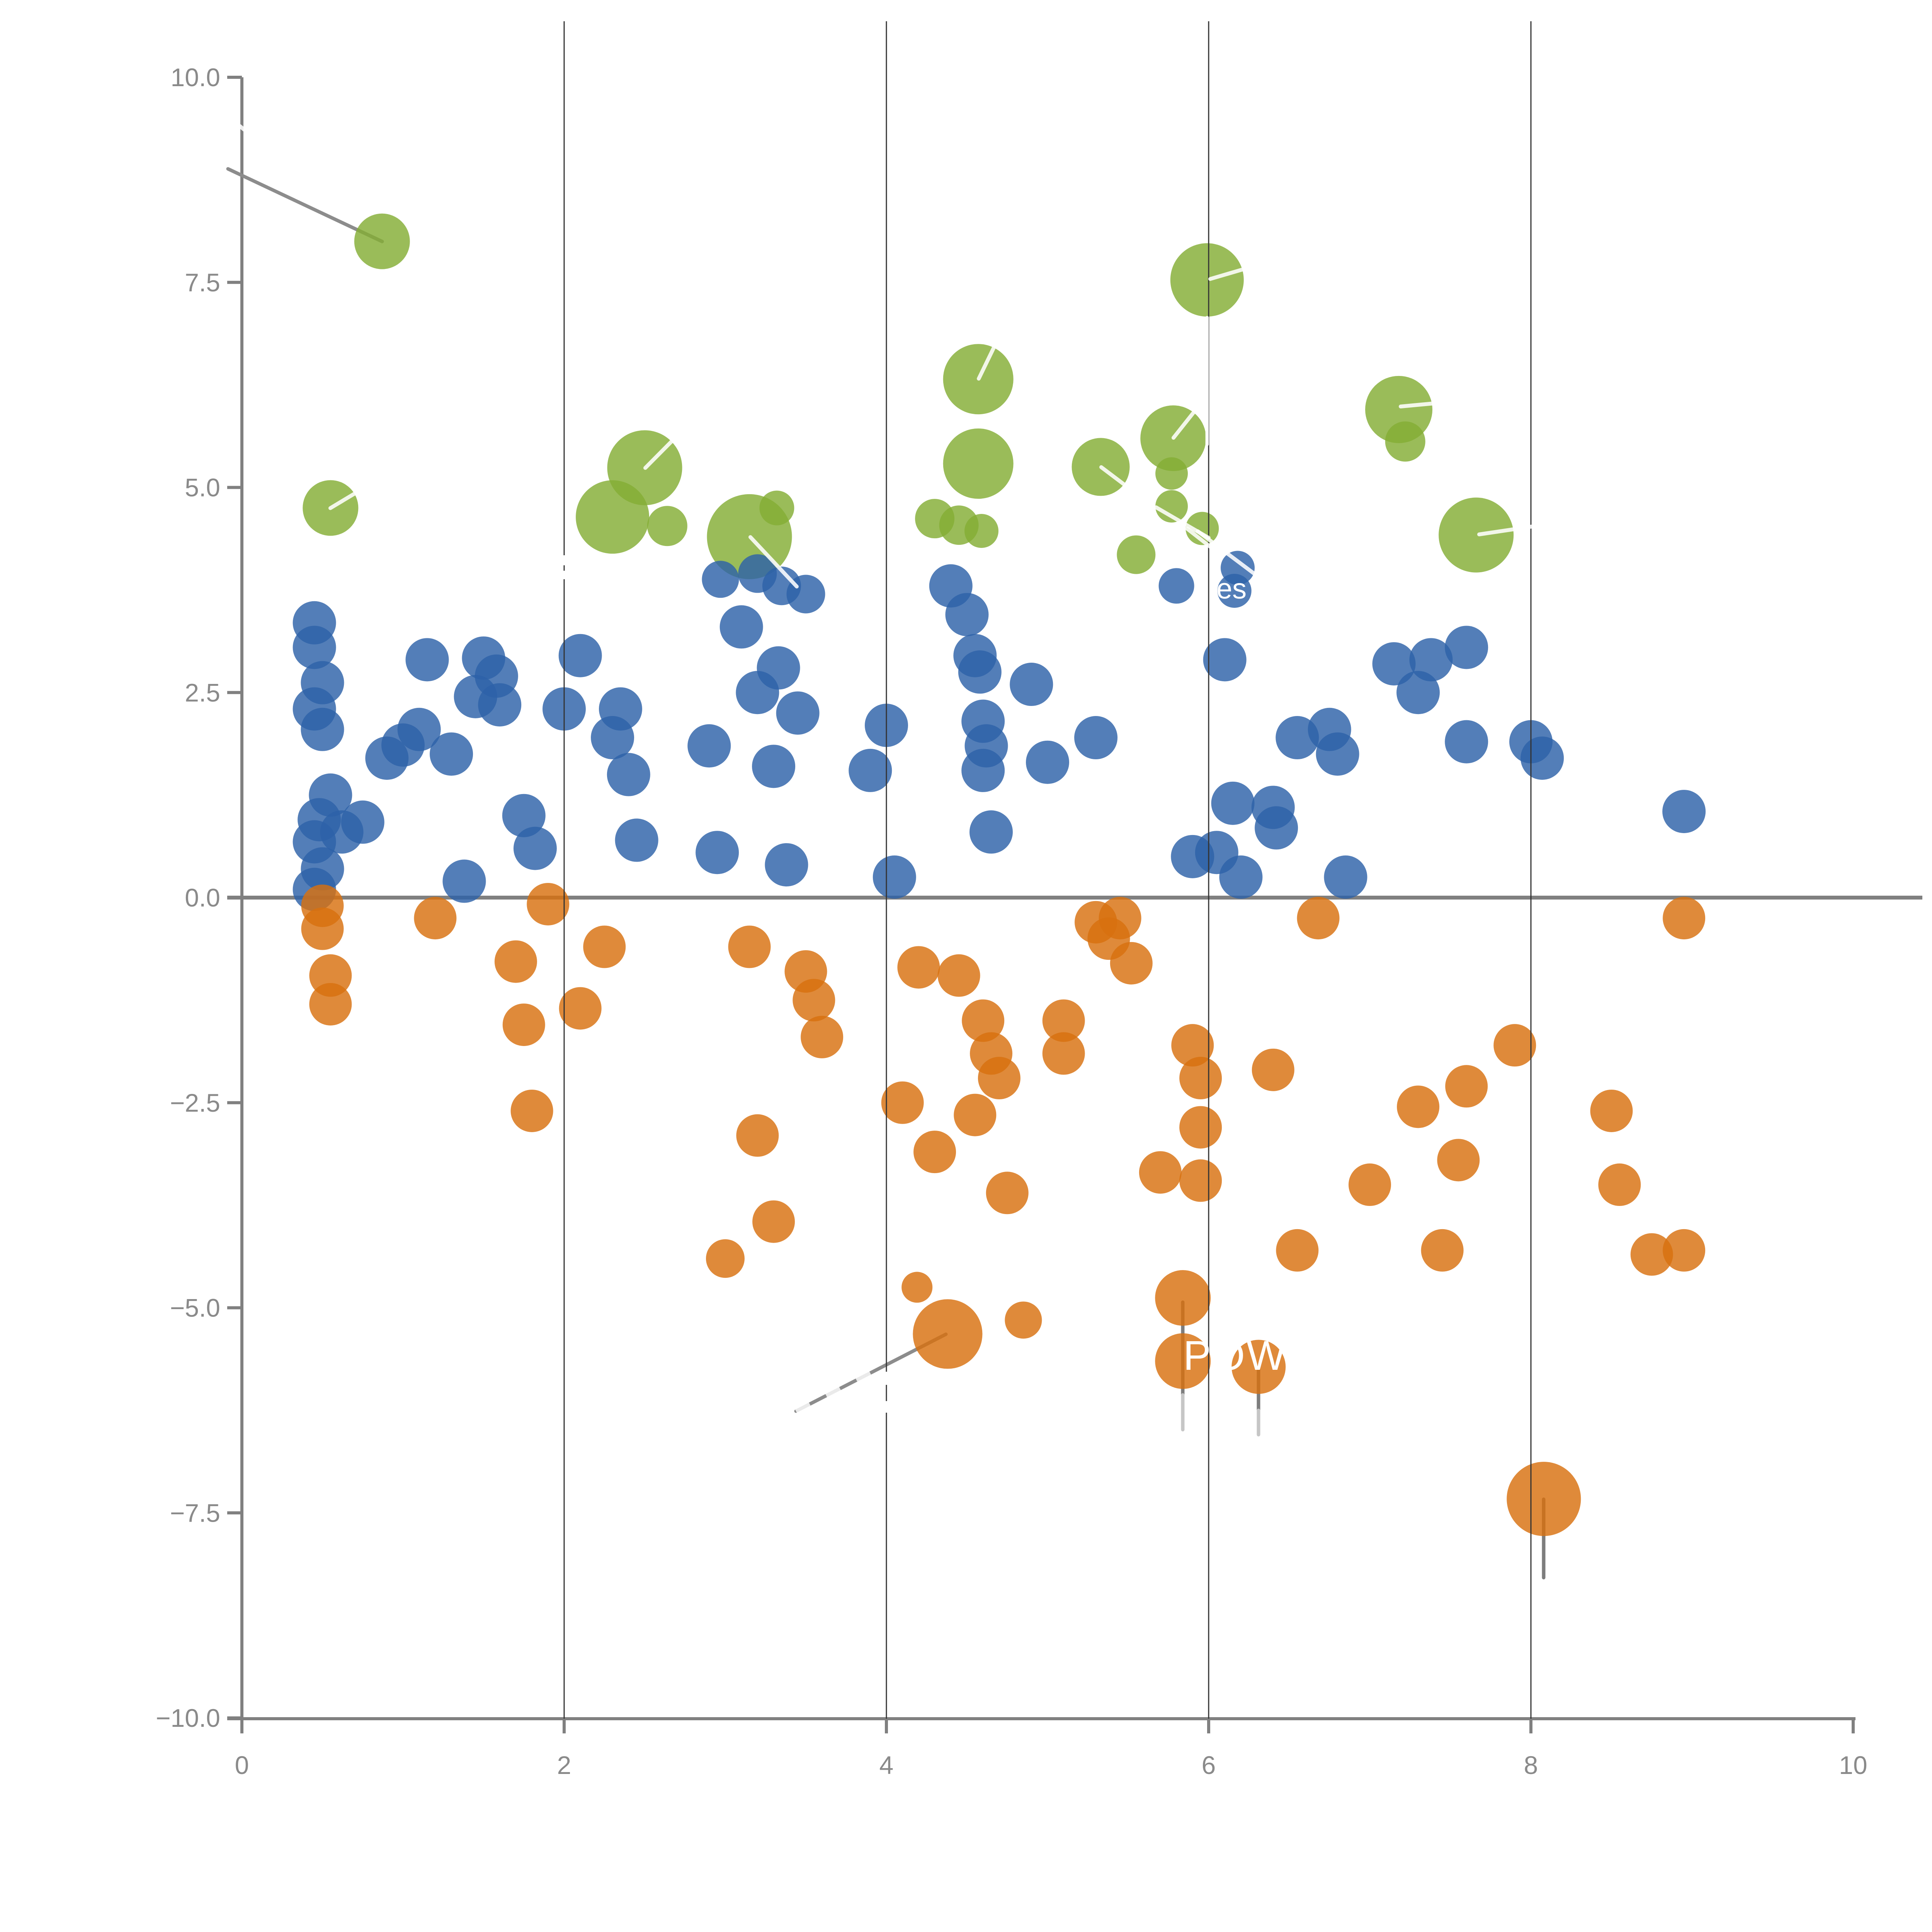  I want to click on y-tick-label: 0.0, so click(202, 898).